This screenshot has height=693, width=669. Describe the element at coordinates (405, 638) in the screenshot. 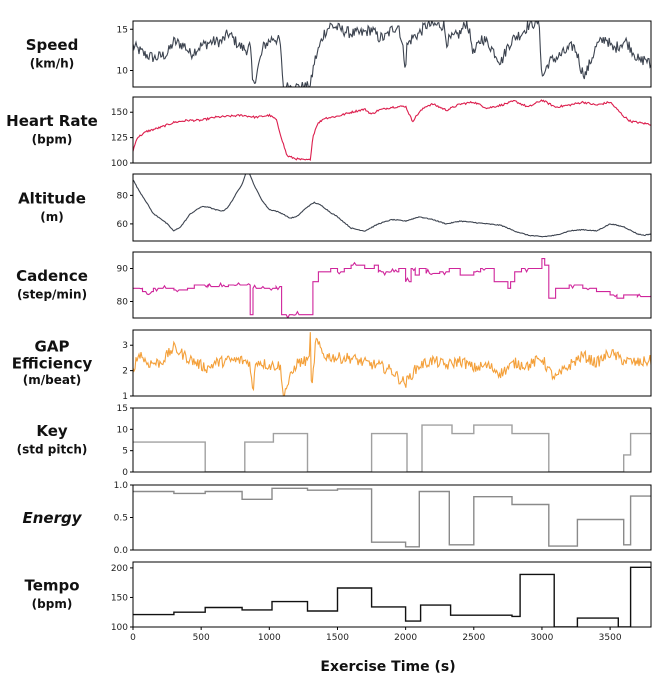

I see `x-tick-label: 2000` at that location.